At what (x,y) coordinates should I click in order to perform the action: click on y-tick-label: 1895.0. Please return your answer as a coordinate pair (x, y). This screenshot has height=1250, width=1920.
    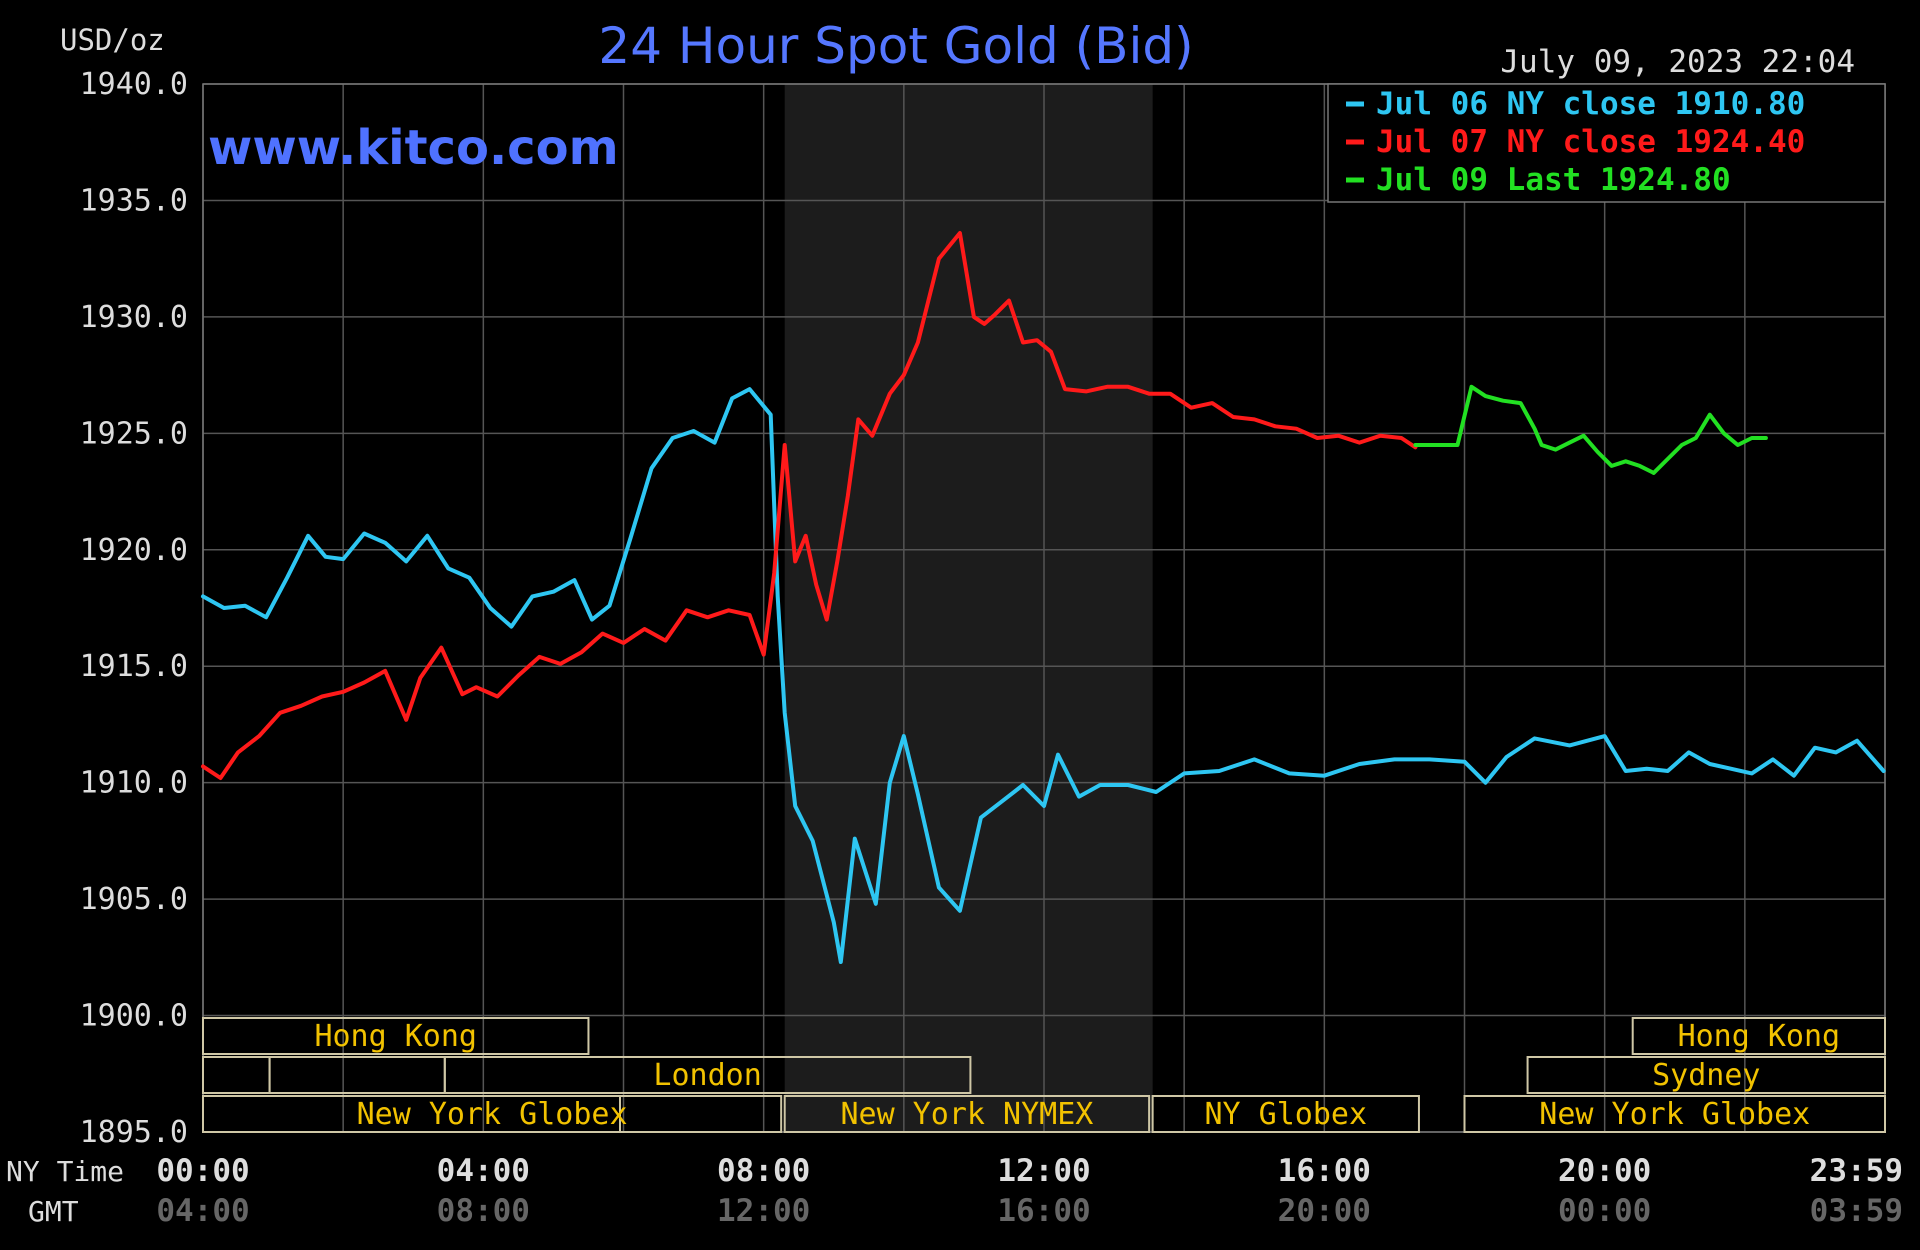
    Looking at the image, I should click on (134, 1132).